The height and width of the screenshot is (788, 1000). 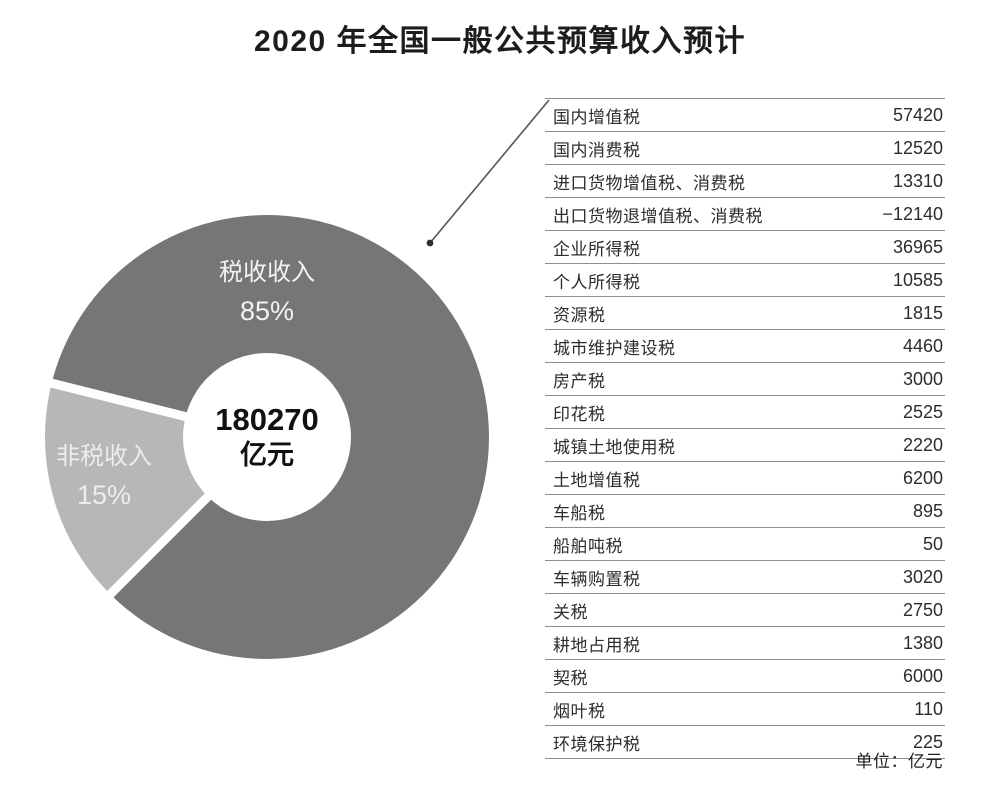 What do you see at coordinates (922, 411) in the screenshot?
I see `tax-amount: 2525` at bounding box center [922, 411].